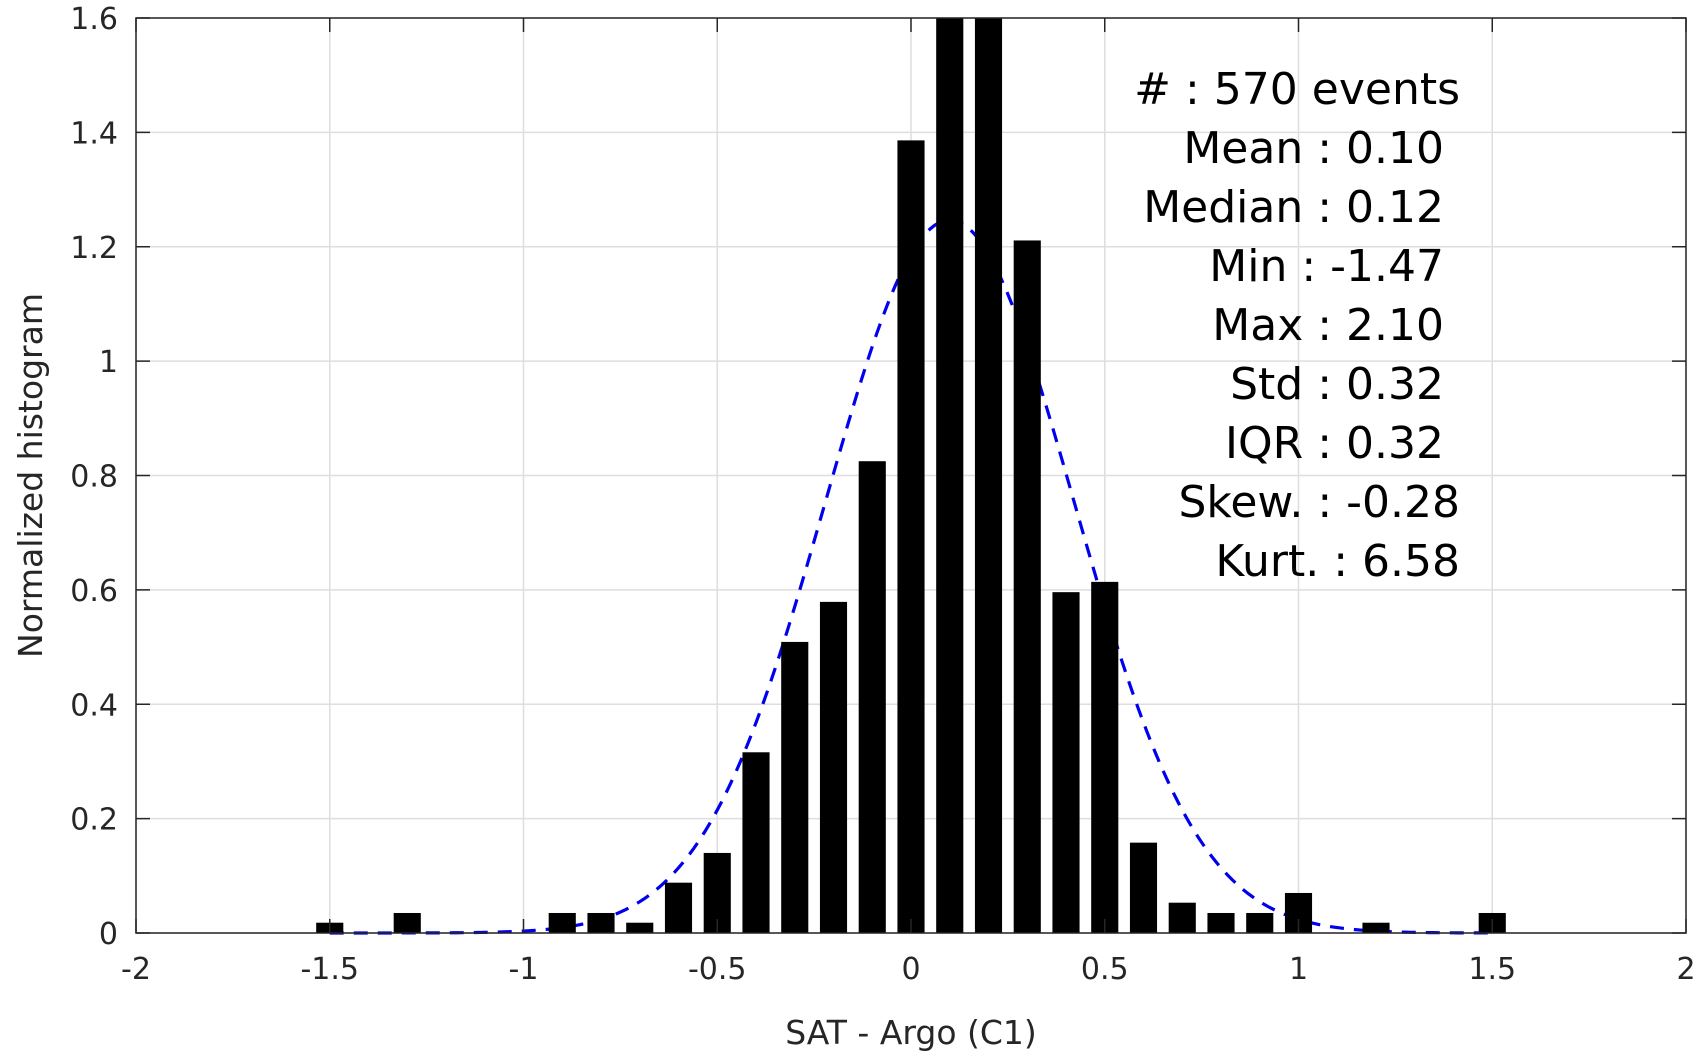  I want to click on x-tick-label: 0, so click(910, 969).